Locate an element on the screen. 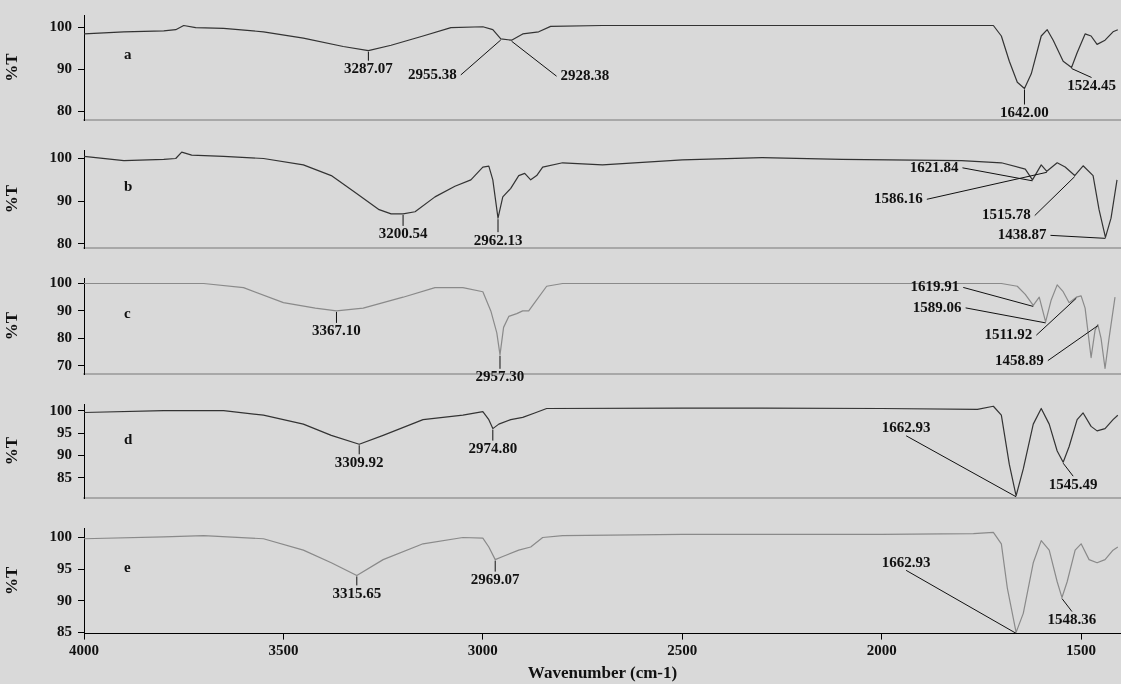 The width and height of the screenshot is (1121, 684). annotation: d is located at coordinates (128, 438).